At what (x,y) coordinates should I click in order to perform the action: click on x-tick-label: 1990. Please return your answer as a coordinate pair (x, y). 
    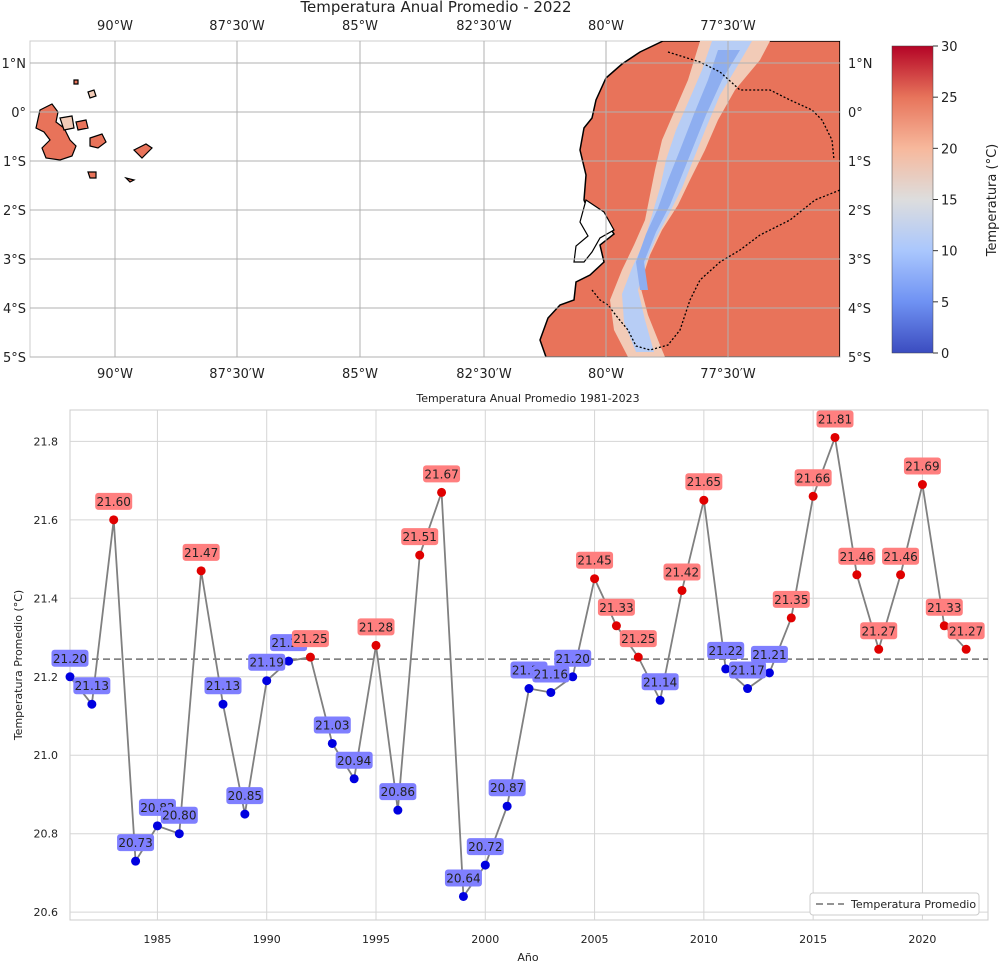
    Looking at the image, I should click on (267, 939).